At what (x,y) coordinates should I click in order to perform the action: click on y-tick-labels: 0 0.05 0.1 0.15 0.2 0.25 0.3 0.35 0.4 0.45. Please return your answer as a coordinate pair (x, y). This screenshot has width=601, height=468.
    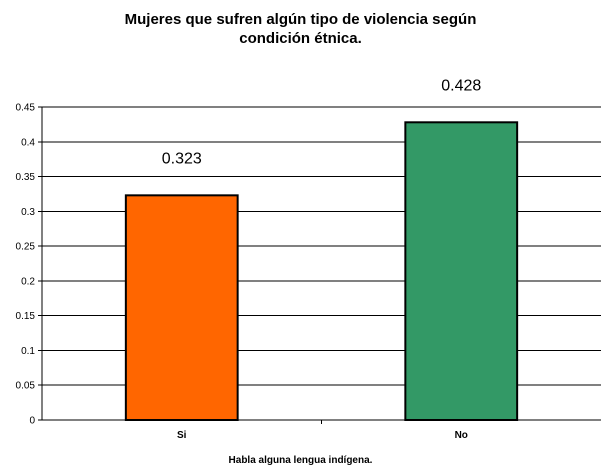
    Looking at the image, I should click on (26, 265).